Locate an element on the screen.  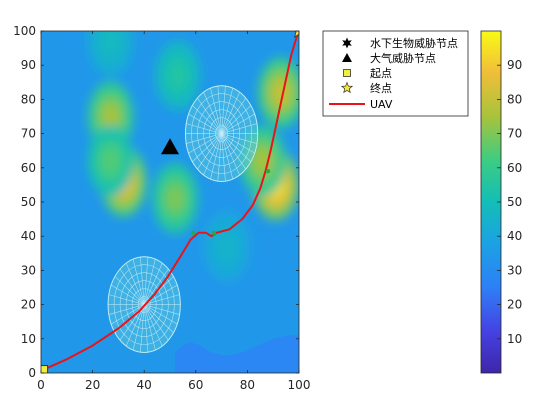
low-threat-region is located at coordinates (237, 354).